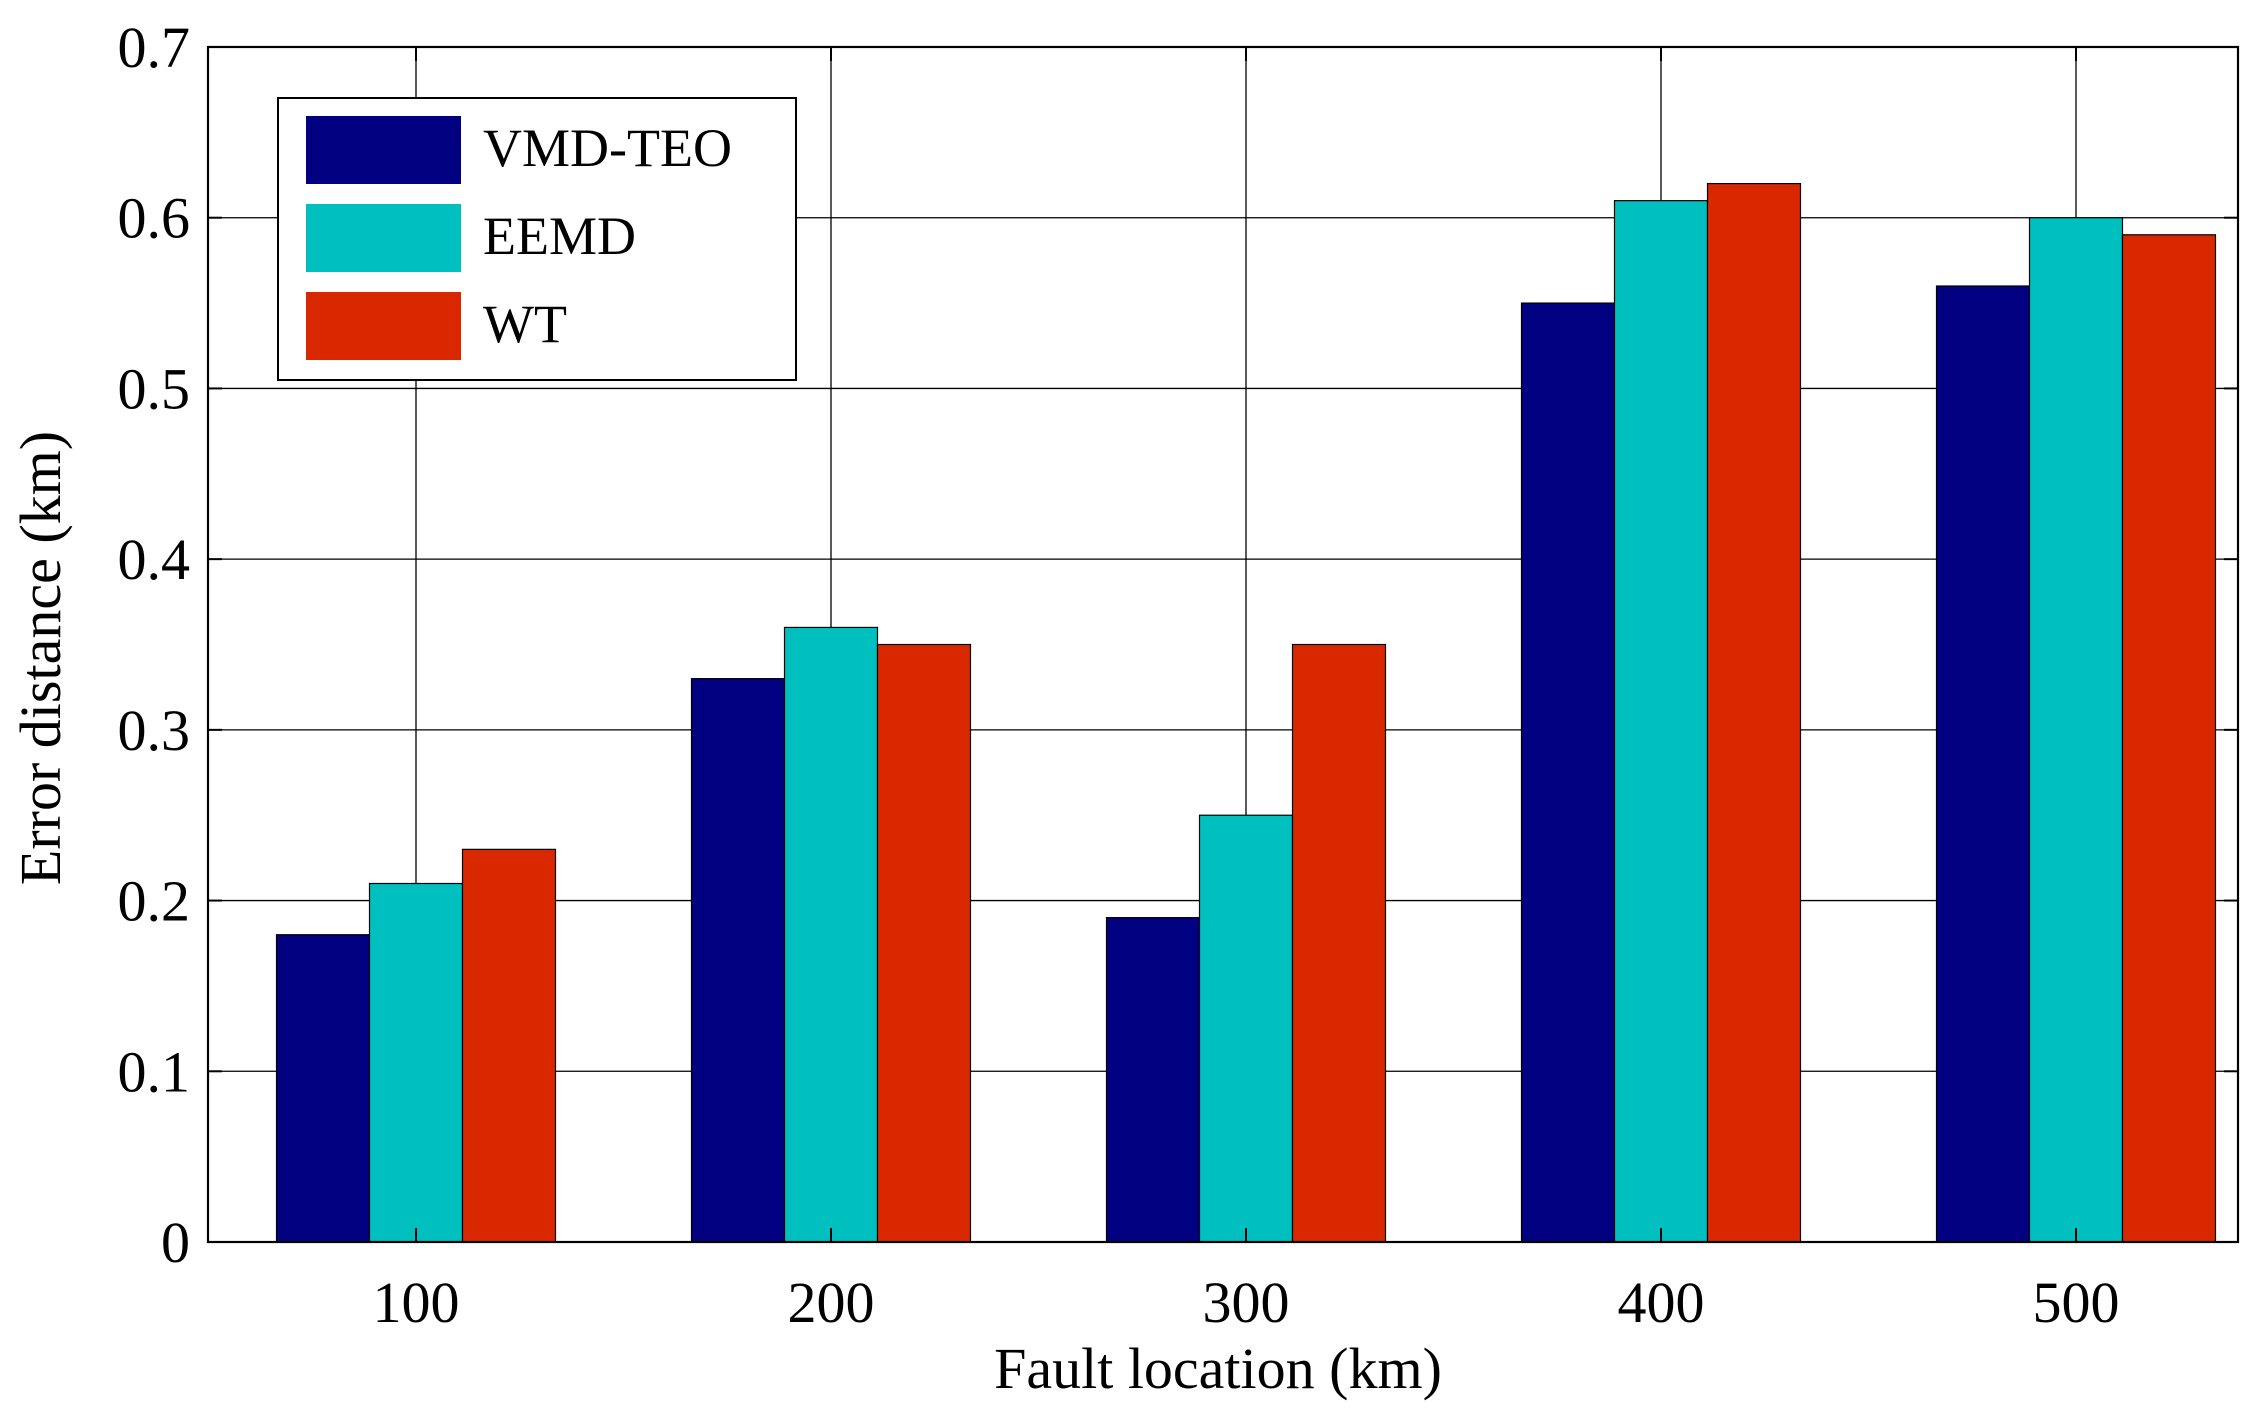 Image resolution: width=2265 pixels, height=1418 pixels. What do you see at coordinates (154, 47) in the screenshot?
I see `y-tick-label: 0.7` at bounding box center [154, 47].